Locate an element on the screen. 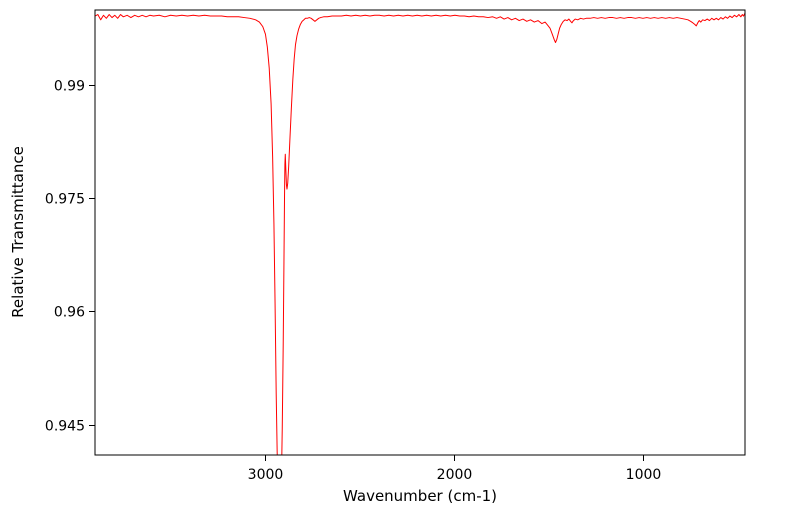 This screenshot has width=799, height=516. y-tick-label: 0.99 is located at coordinates (69, 87).